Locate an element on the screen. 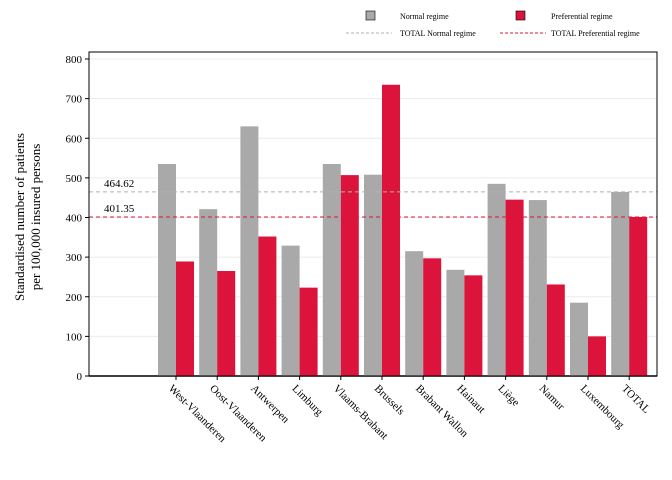 This screenshot has height=480, width=672. y-tick-label: 300 is located at coordinates (74, 258).